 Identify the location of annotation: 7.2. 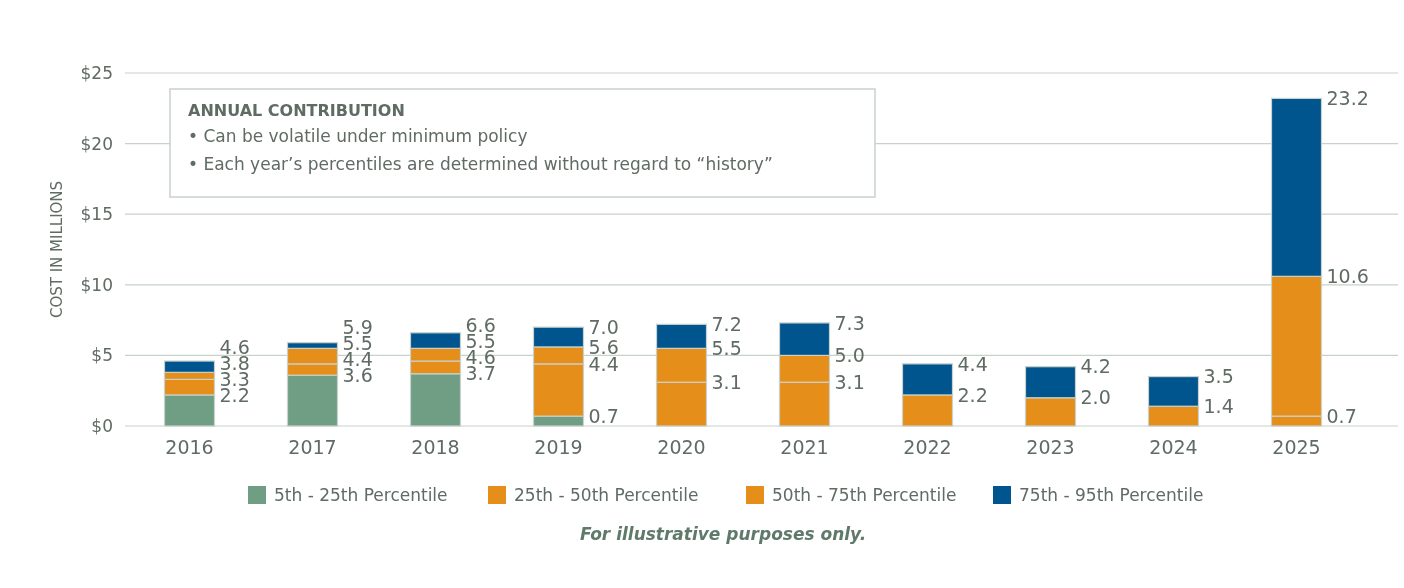
(726, 323).